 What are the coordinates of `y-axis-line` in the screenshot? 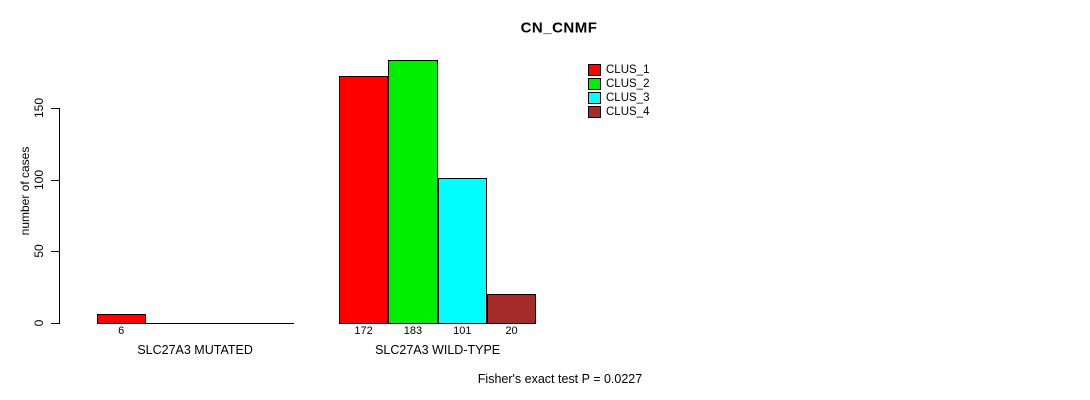 It's located at (59, 215).